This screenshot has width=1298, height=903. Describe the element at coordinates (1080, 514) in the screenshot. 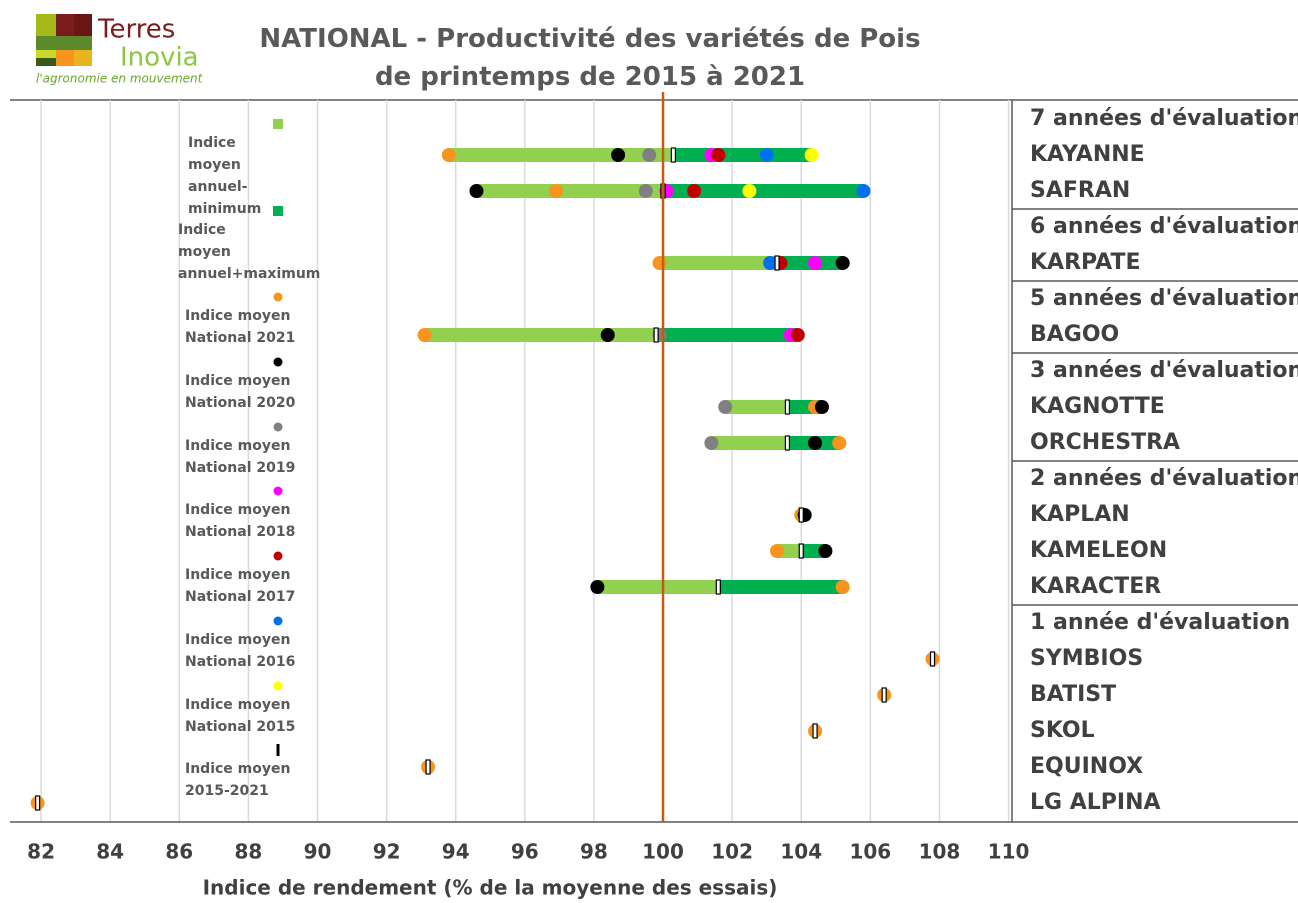

I see `category-label: KAPLAN` at that location.